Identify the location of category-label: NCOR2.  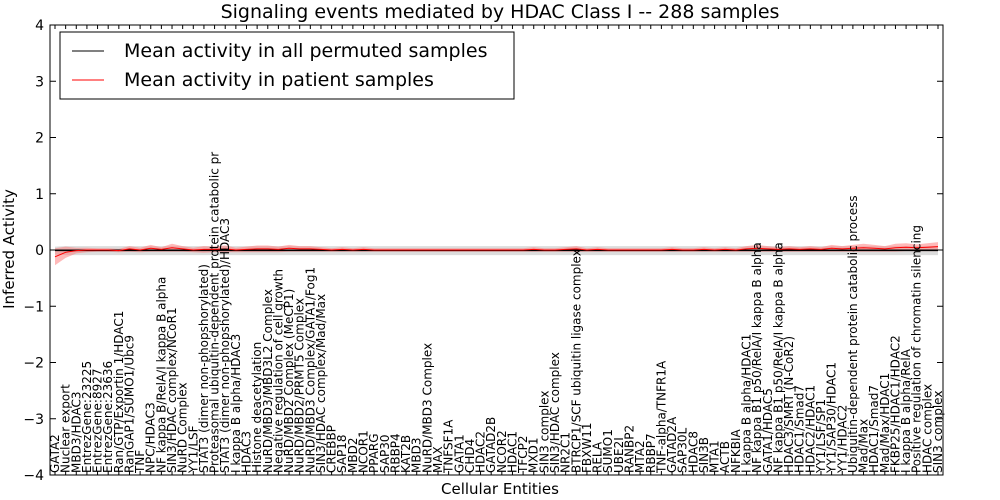
(502, 451).